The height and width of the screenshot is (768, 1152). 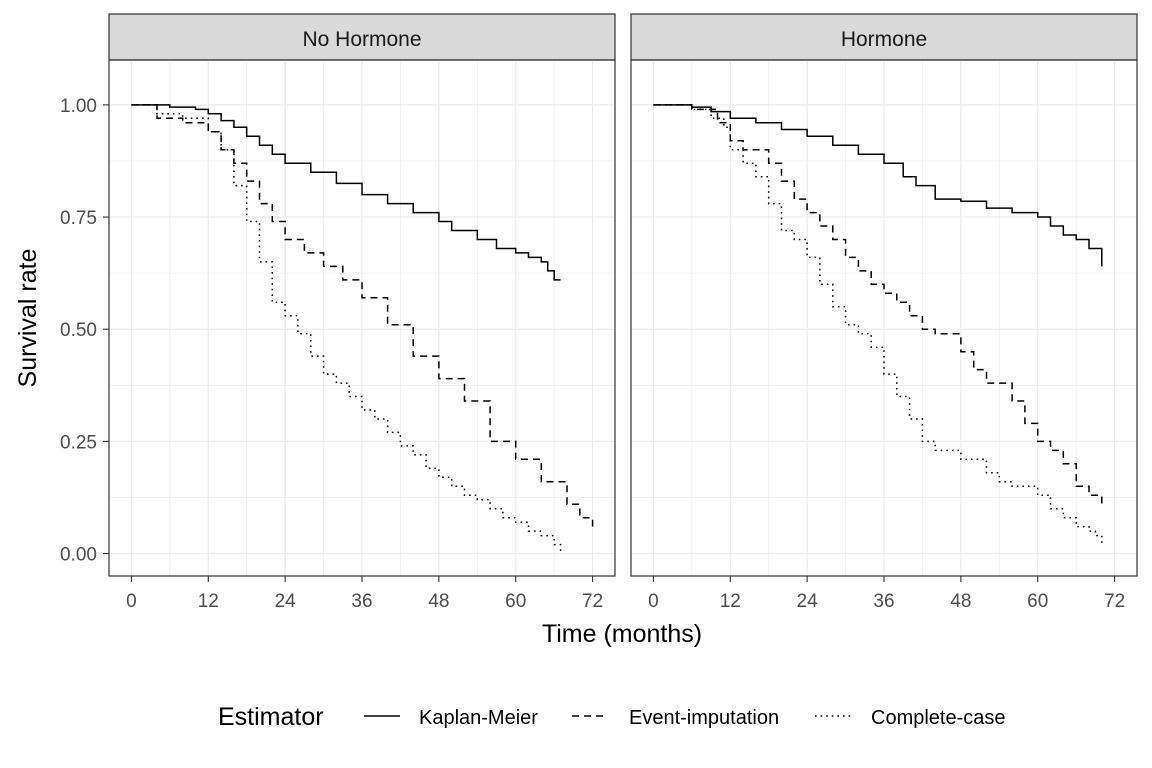 I want to click on legend-title: Estimator, so click(x=271, y=717).